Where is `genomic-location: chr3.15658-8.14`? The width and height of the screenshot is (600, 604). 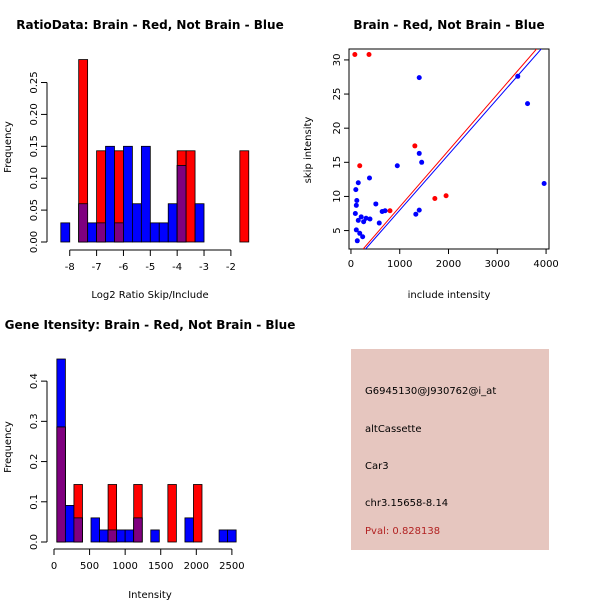 genomic-location: chr3.15658-8.14 is located at coordinates (407, 503).